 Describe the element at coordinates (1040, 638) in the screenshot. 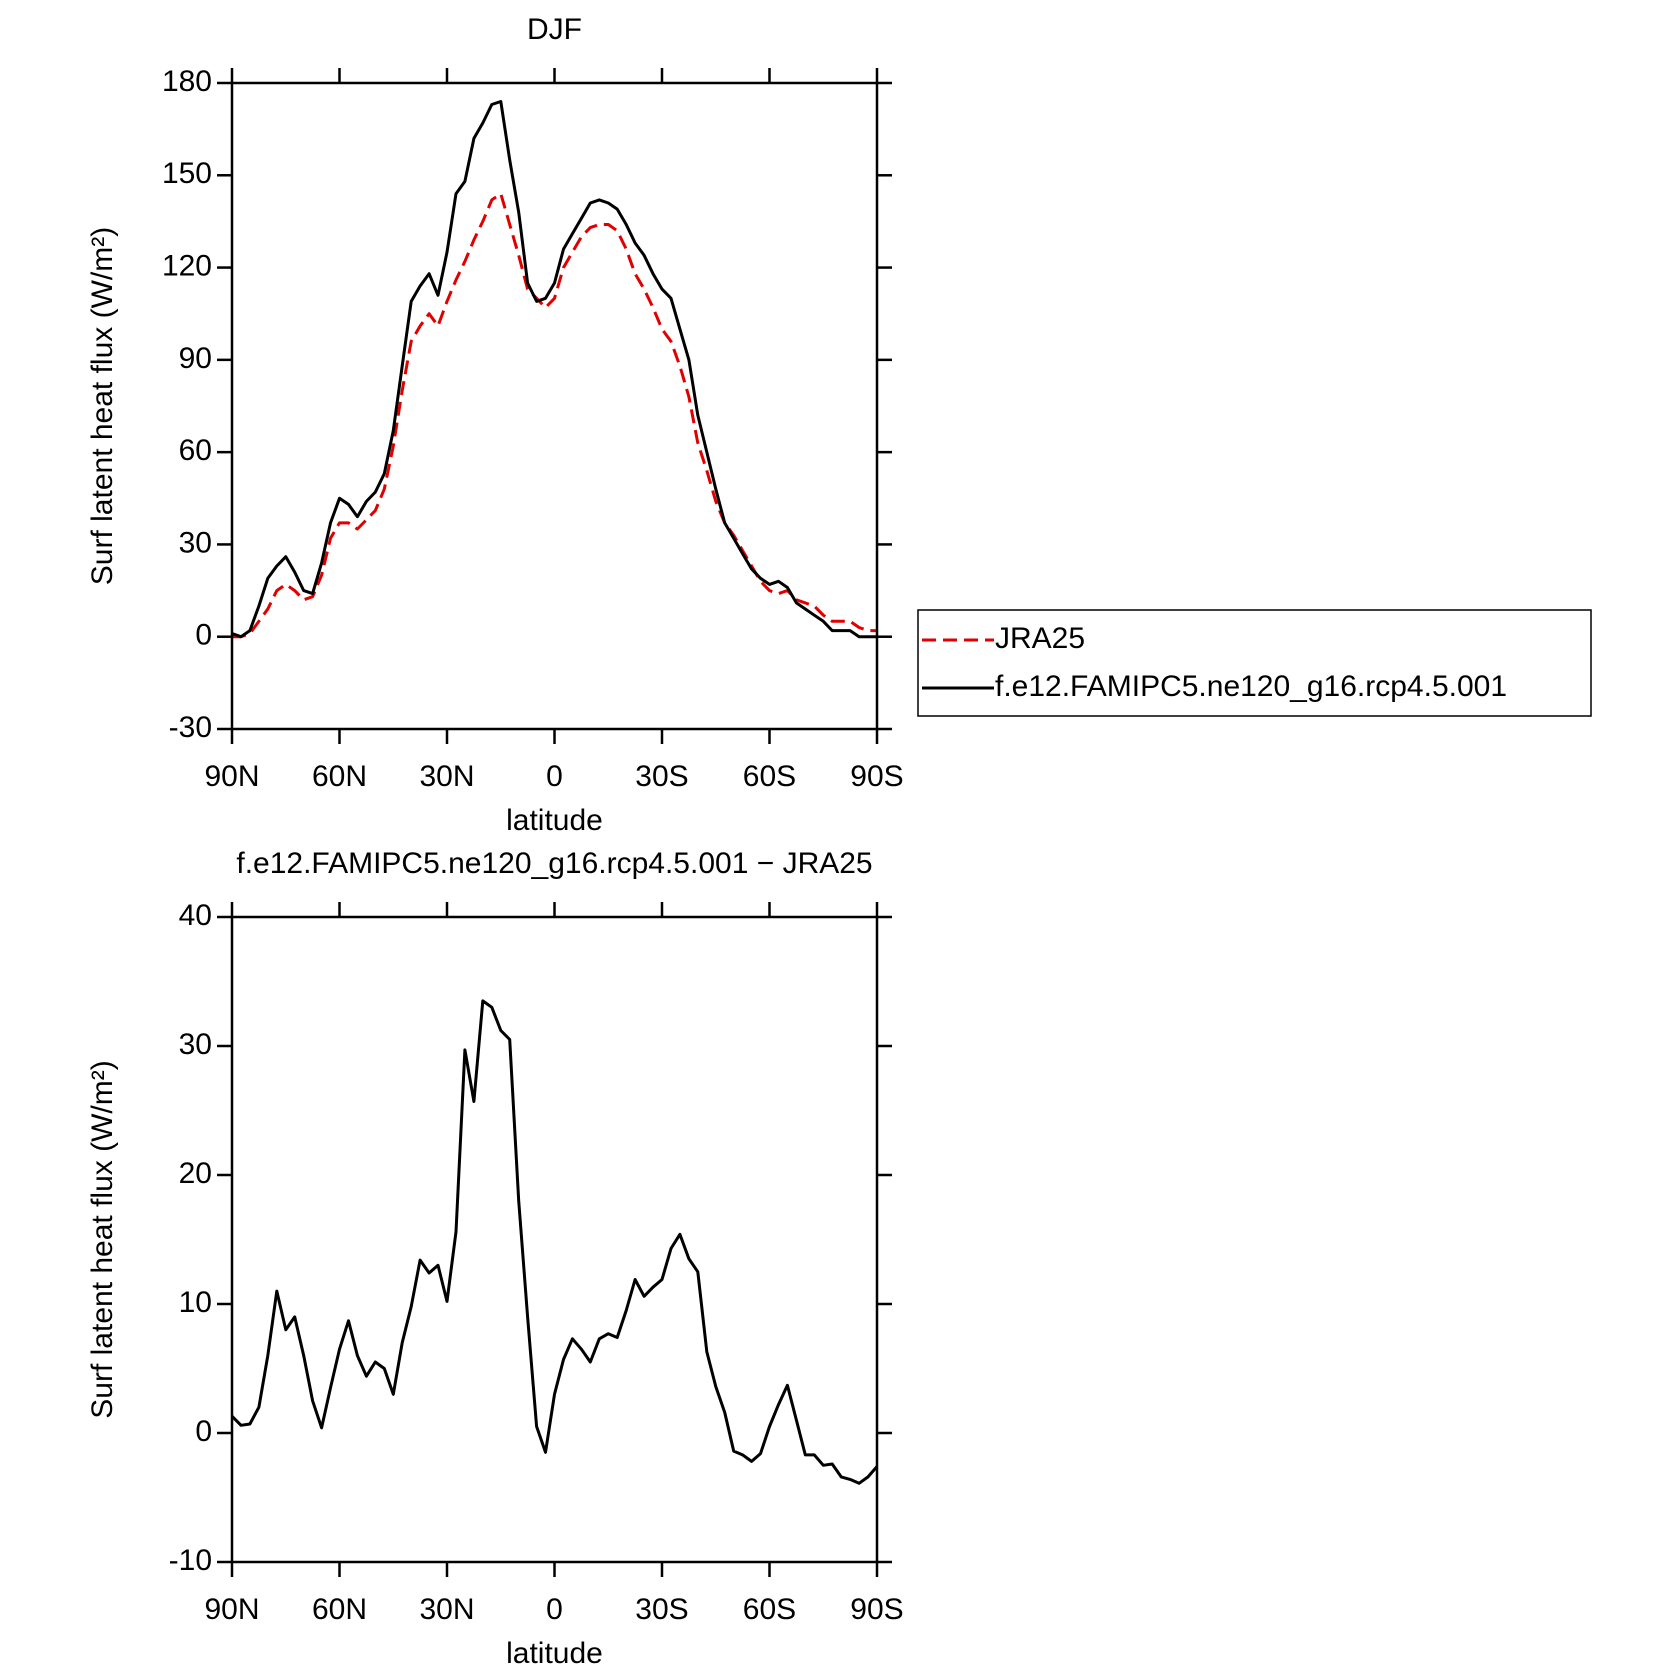

I see `legend-label: JRA25` at that location.